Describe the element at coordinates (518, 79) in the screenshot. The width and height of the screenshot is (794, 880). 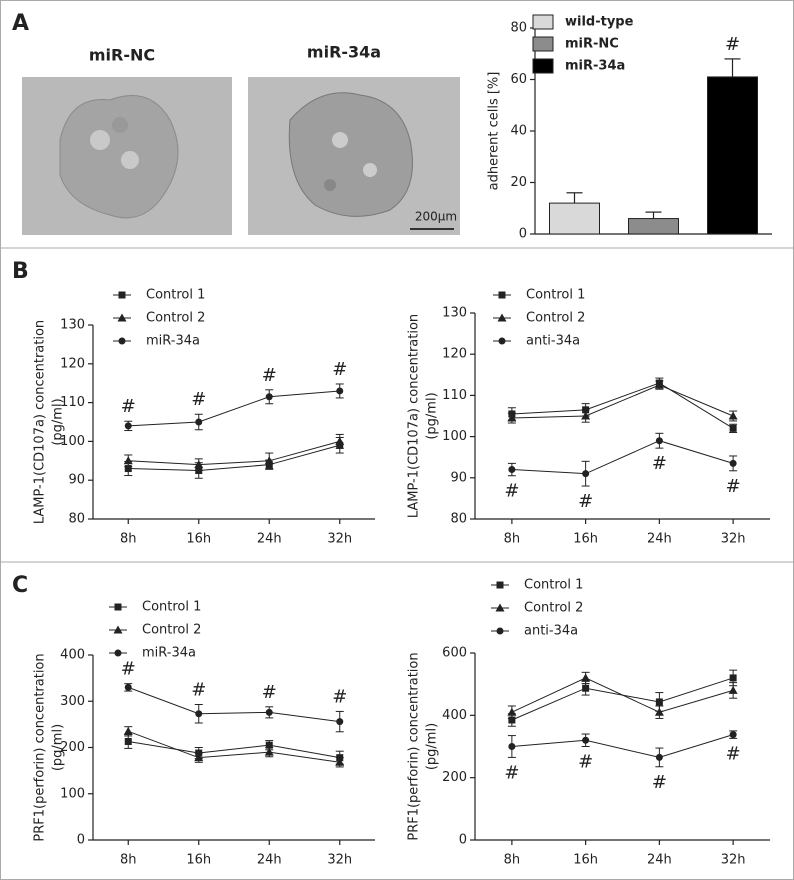
I see `y-tick-label: 60` at that location.